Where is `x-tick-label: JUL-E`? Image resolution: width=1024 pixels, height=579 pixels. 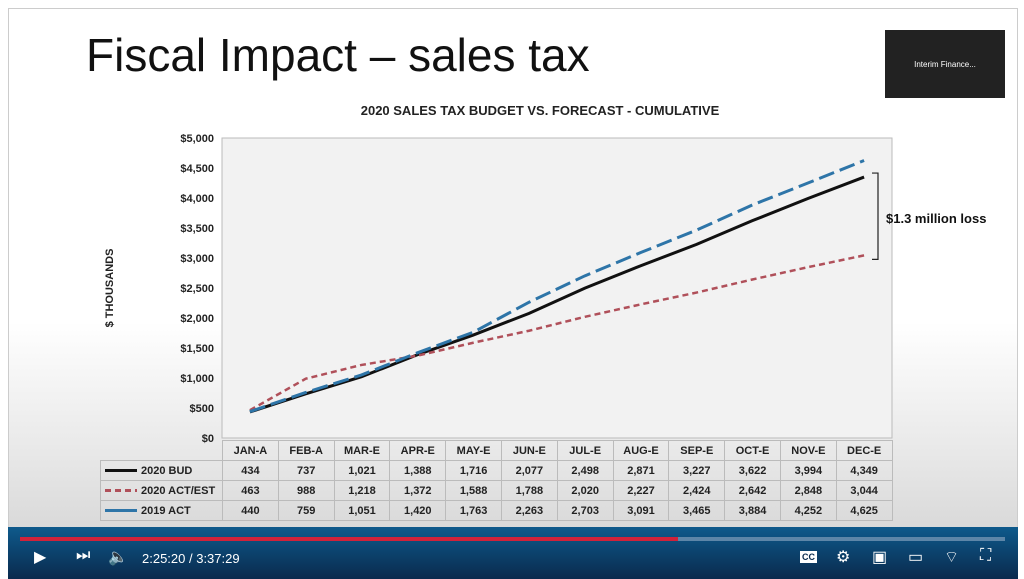 x-tick-label: JUL-E is located at coordinates (585, 450).